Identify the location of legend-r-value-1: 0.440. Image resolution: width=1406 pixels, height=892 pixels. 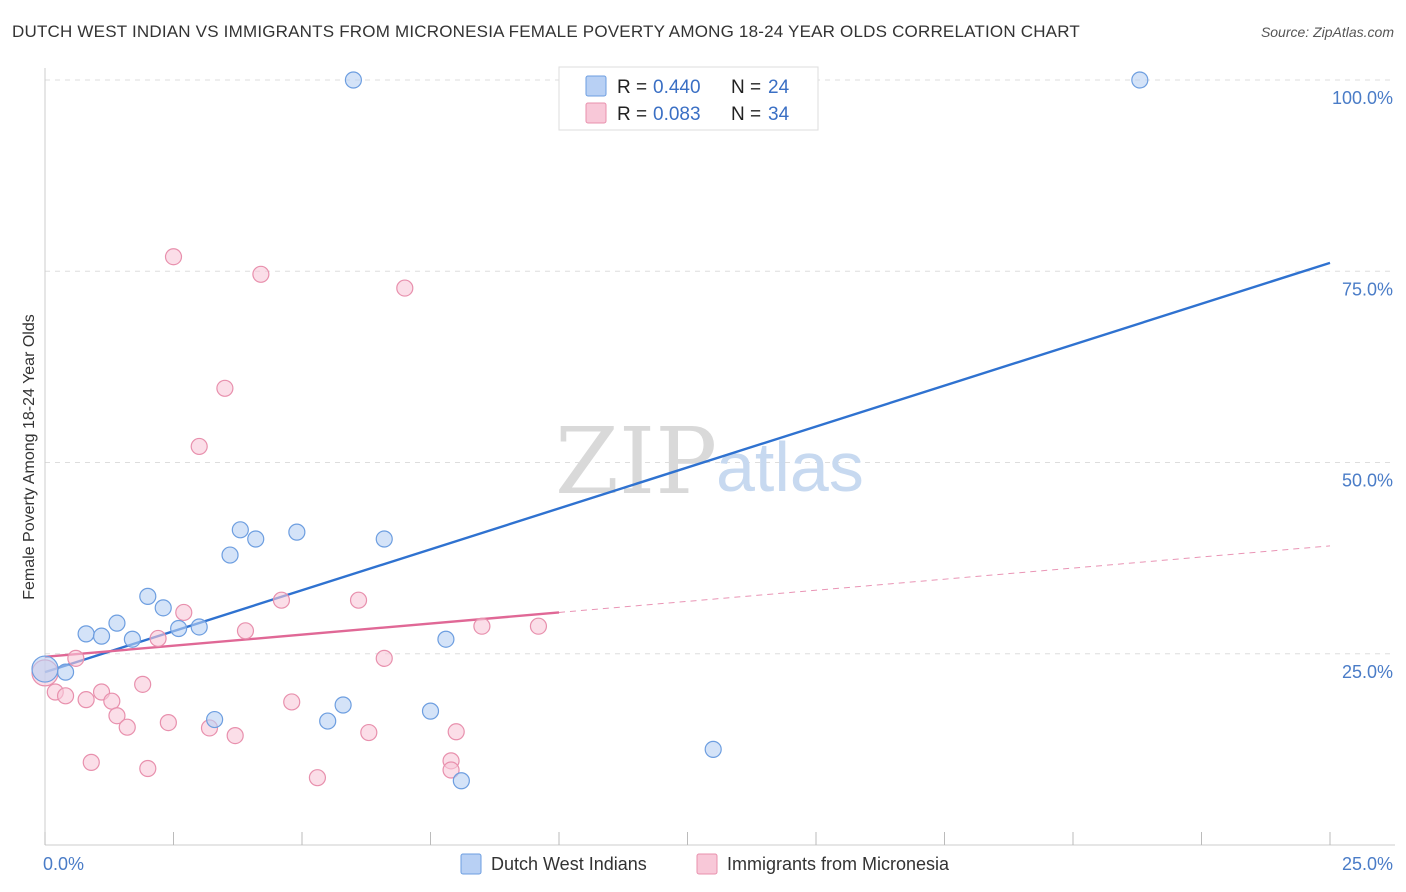
(677, 87).